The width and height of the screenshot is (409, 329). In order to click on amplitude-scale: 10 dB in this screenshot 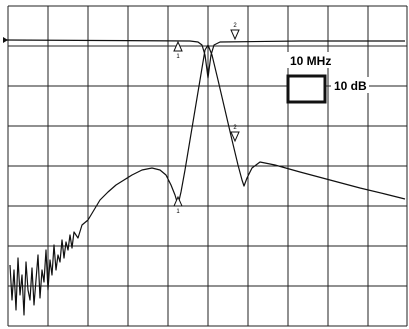, I will do `click(350, 86)`.